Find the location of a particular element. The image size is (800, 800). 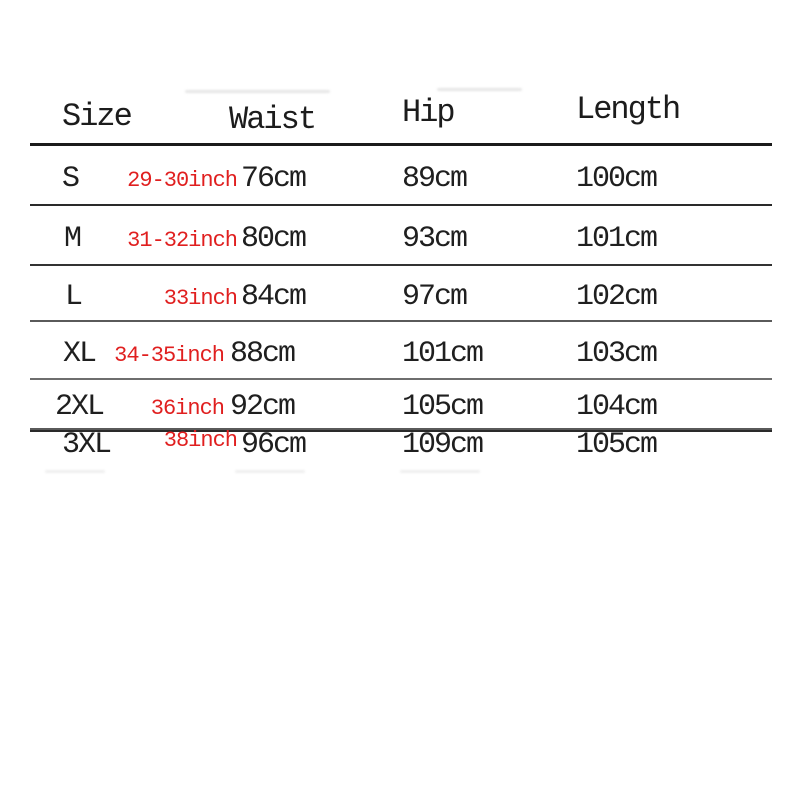

column-header-length: Length is located at coordinates (628, 109).